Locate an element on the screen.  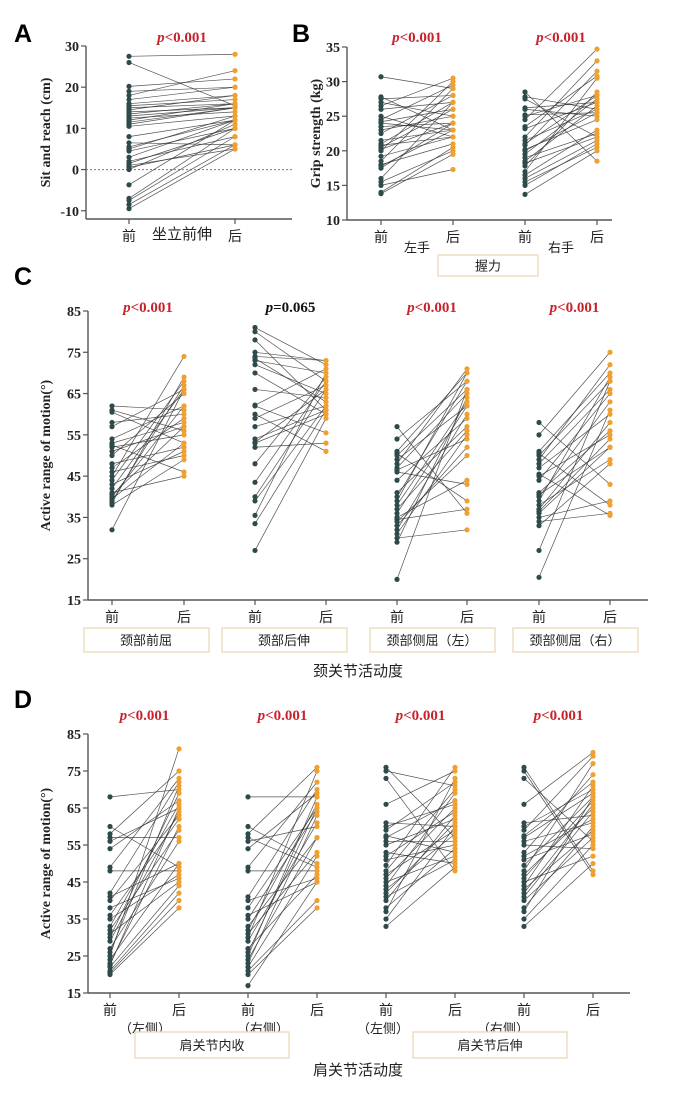
y-tick-label: 25 is located at coordinates (333, 117).